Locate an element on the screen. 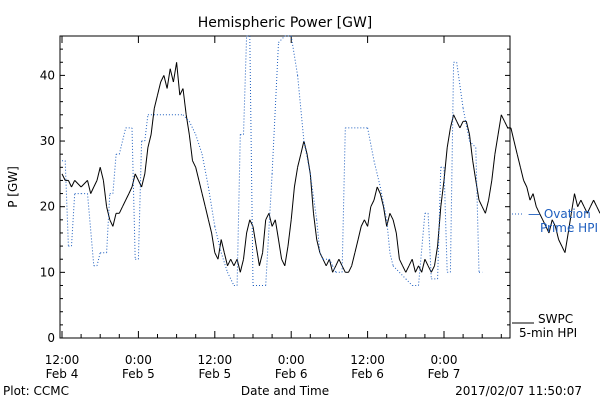 Image resolution: width=600 pixels, height=400 pixels. y-tick-label: 40 is located at coordinates (47, 75).